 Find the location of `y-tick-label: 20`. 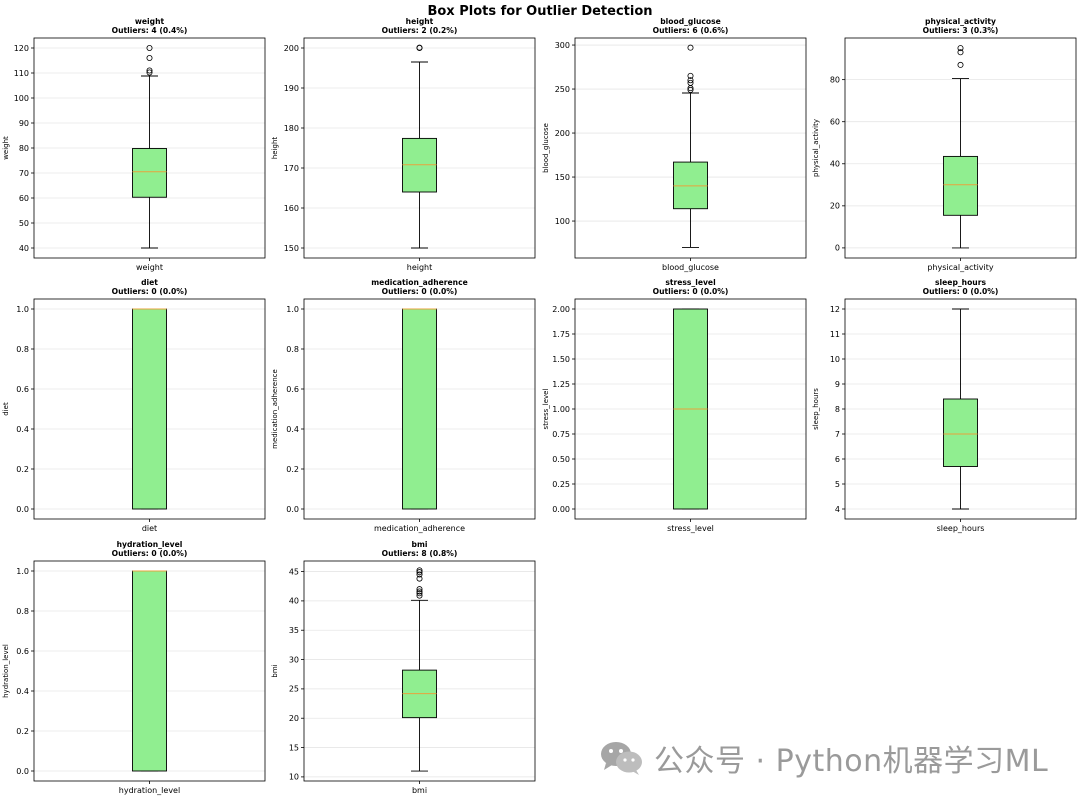

y-tick-label: 20 is located at coordinates (835, 206).